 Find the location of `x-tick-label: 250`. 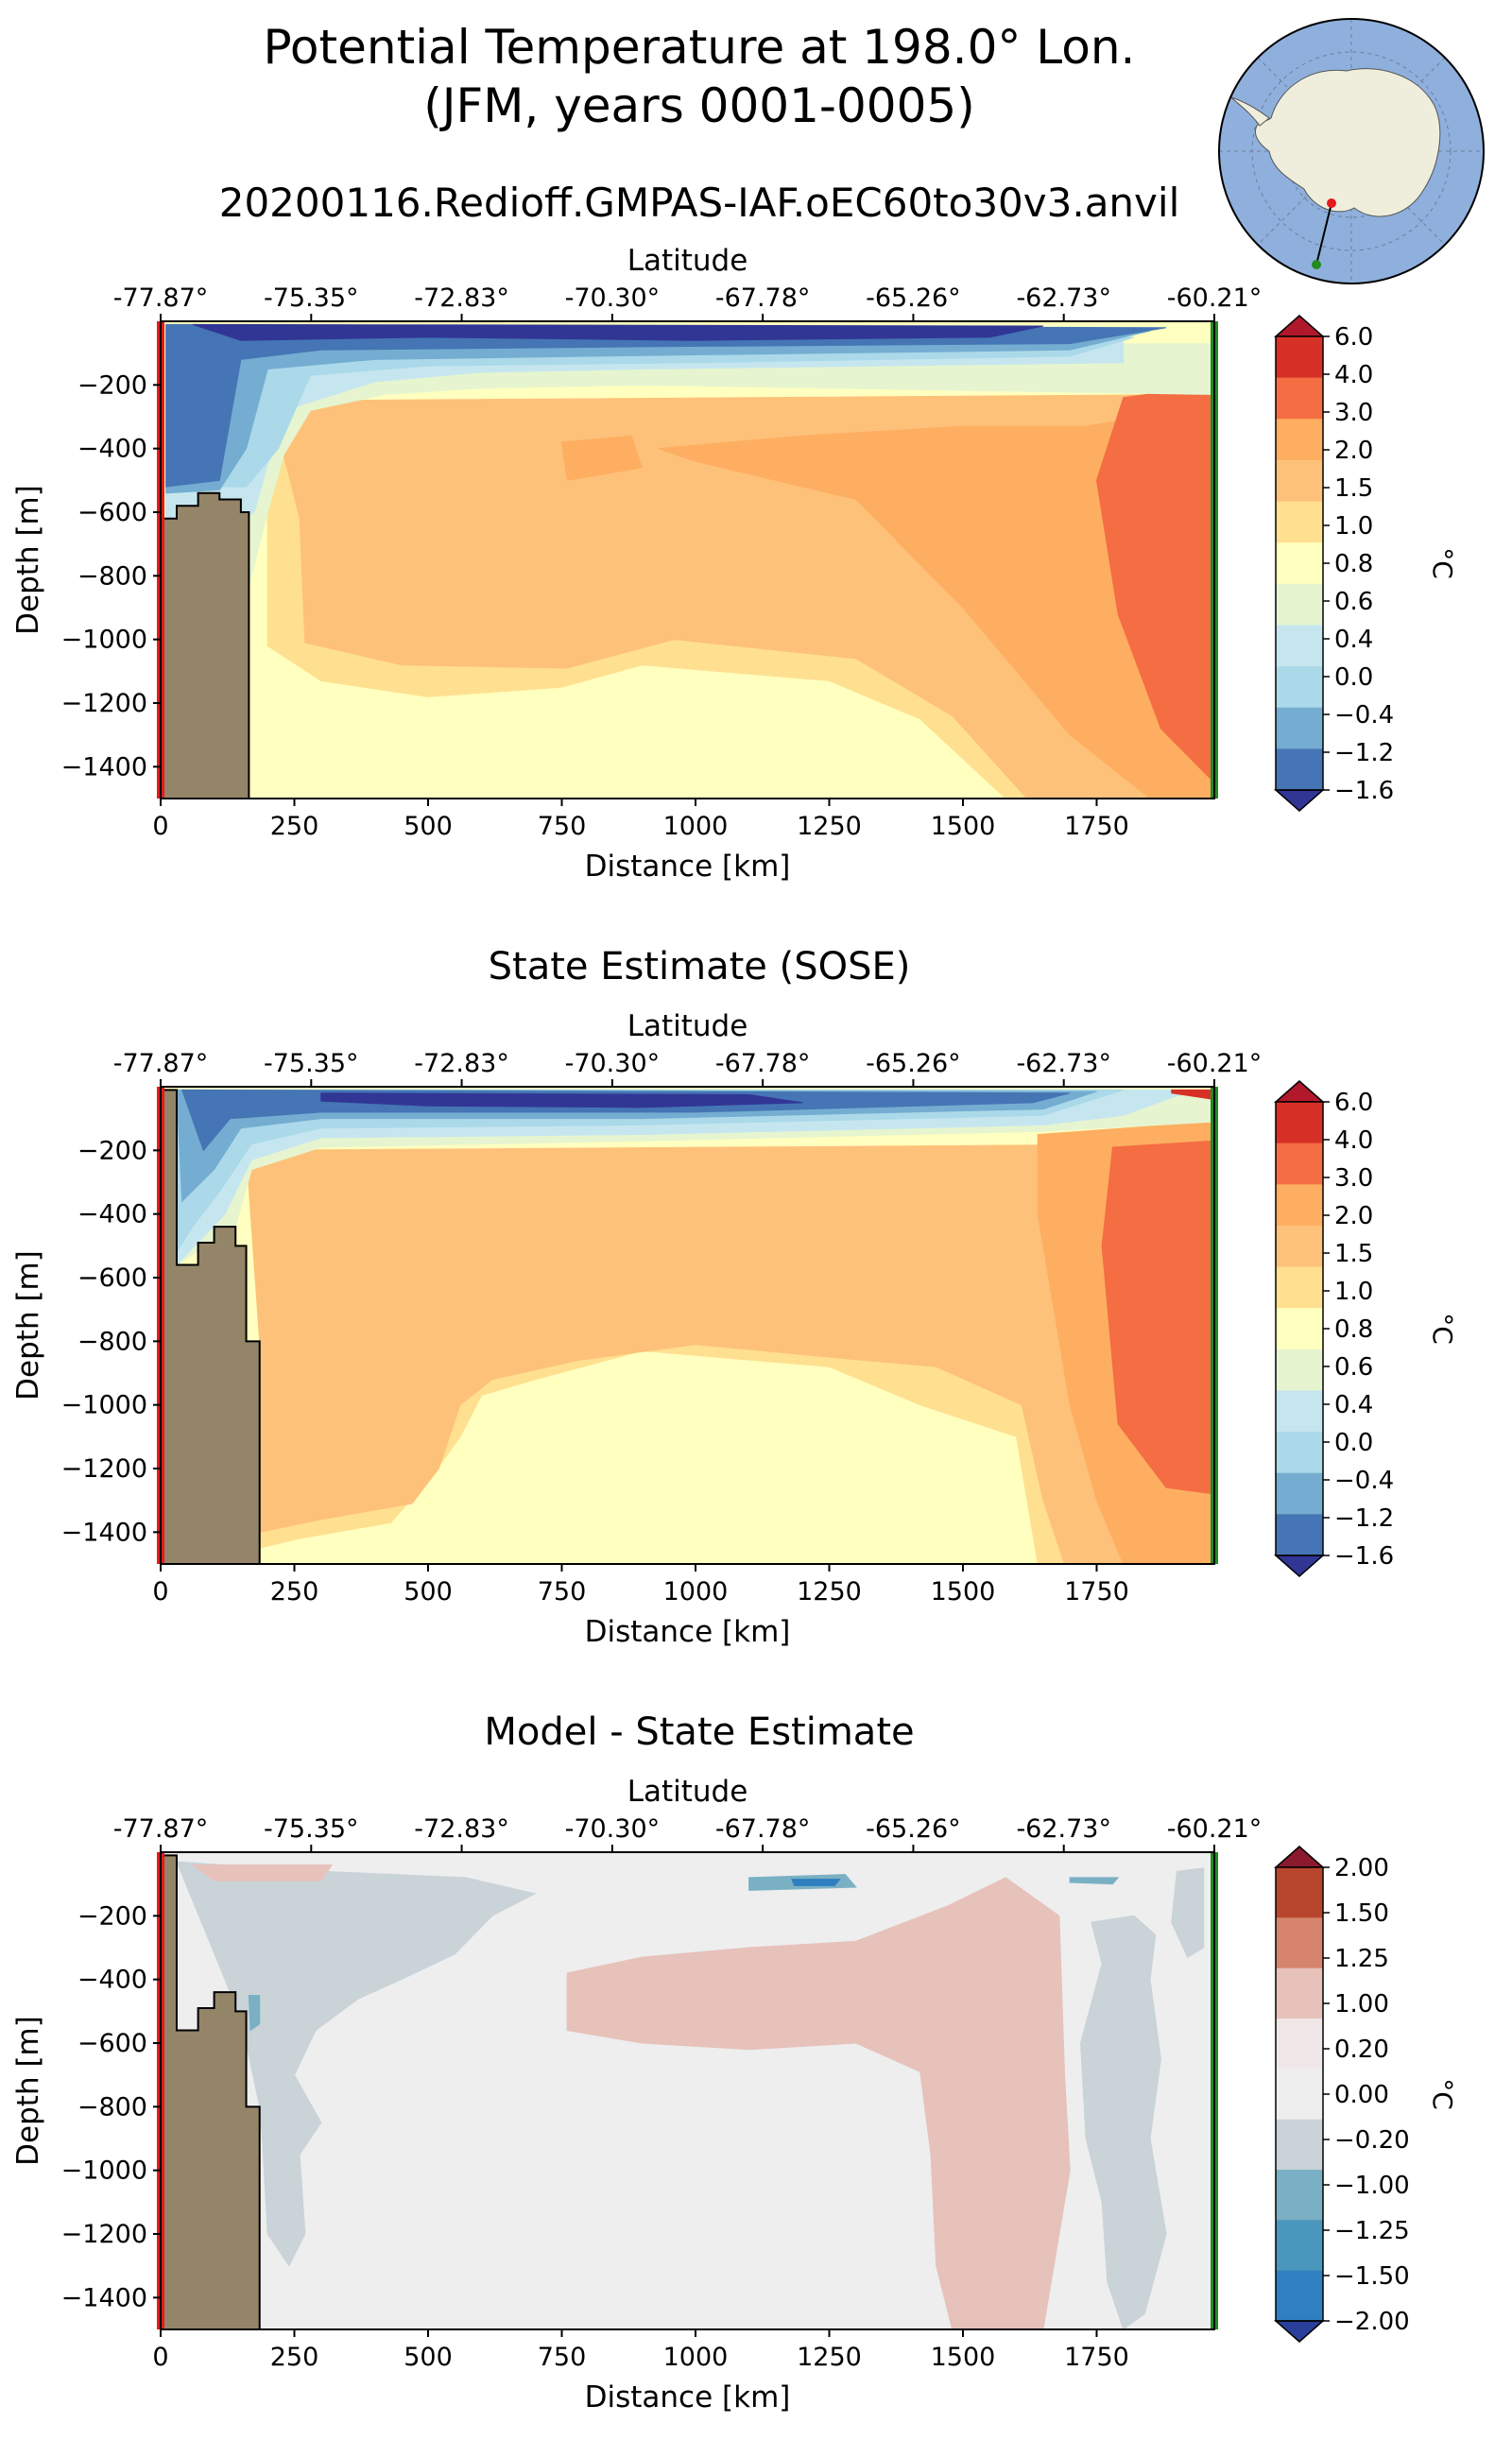

x-tick-label: 250 is located at coordinates (294, 826).